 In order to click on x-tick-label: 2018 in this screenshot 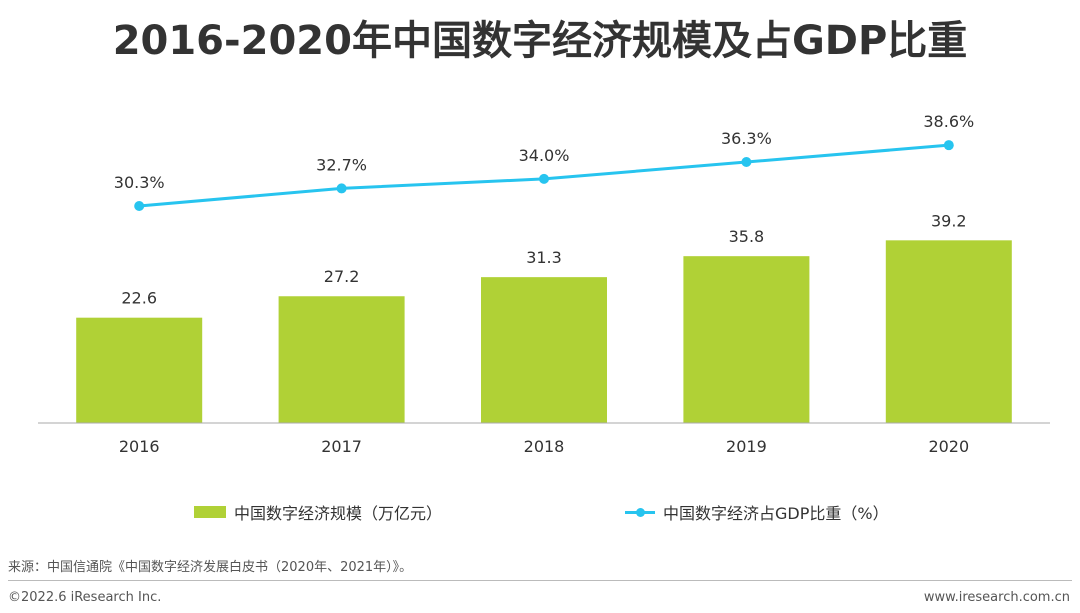, I will do `click(544, 446)`.